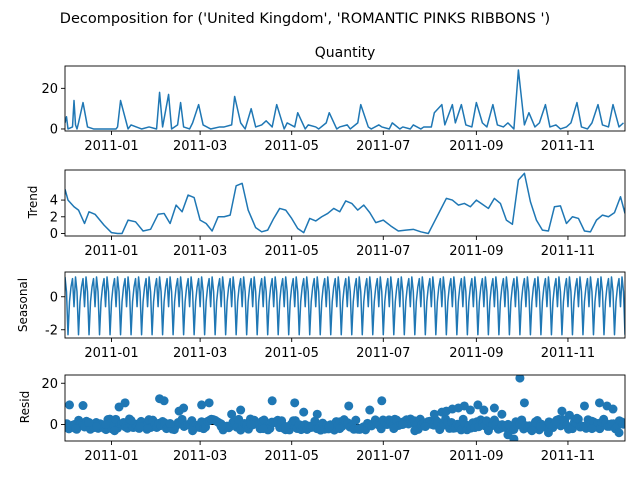 The width and height of the screenshot is (640, 480). I want to click on observed-title: Quantity, so click(345, 53).